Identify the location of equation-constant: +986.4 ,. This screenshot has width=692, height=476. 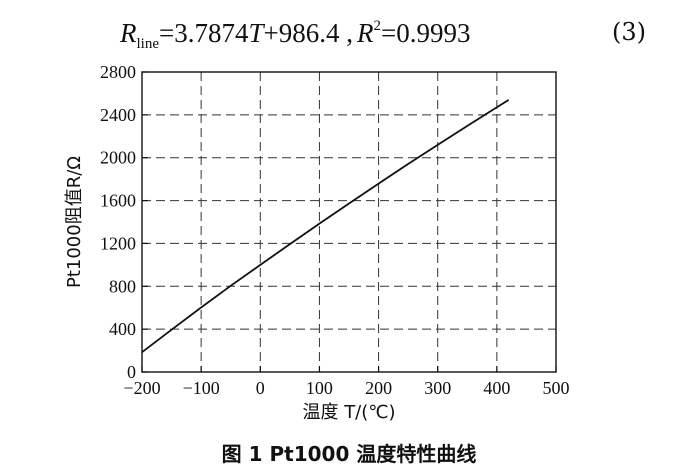
(308, 33).